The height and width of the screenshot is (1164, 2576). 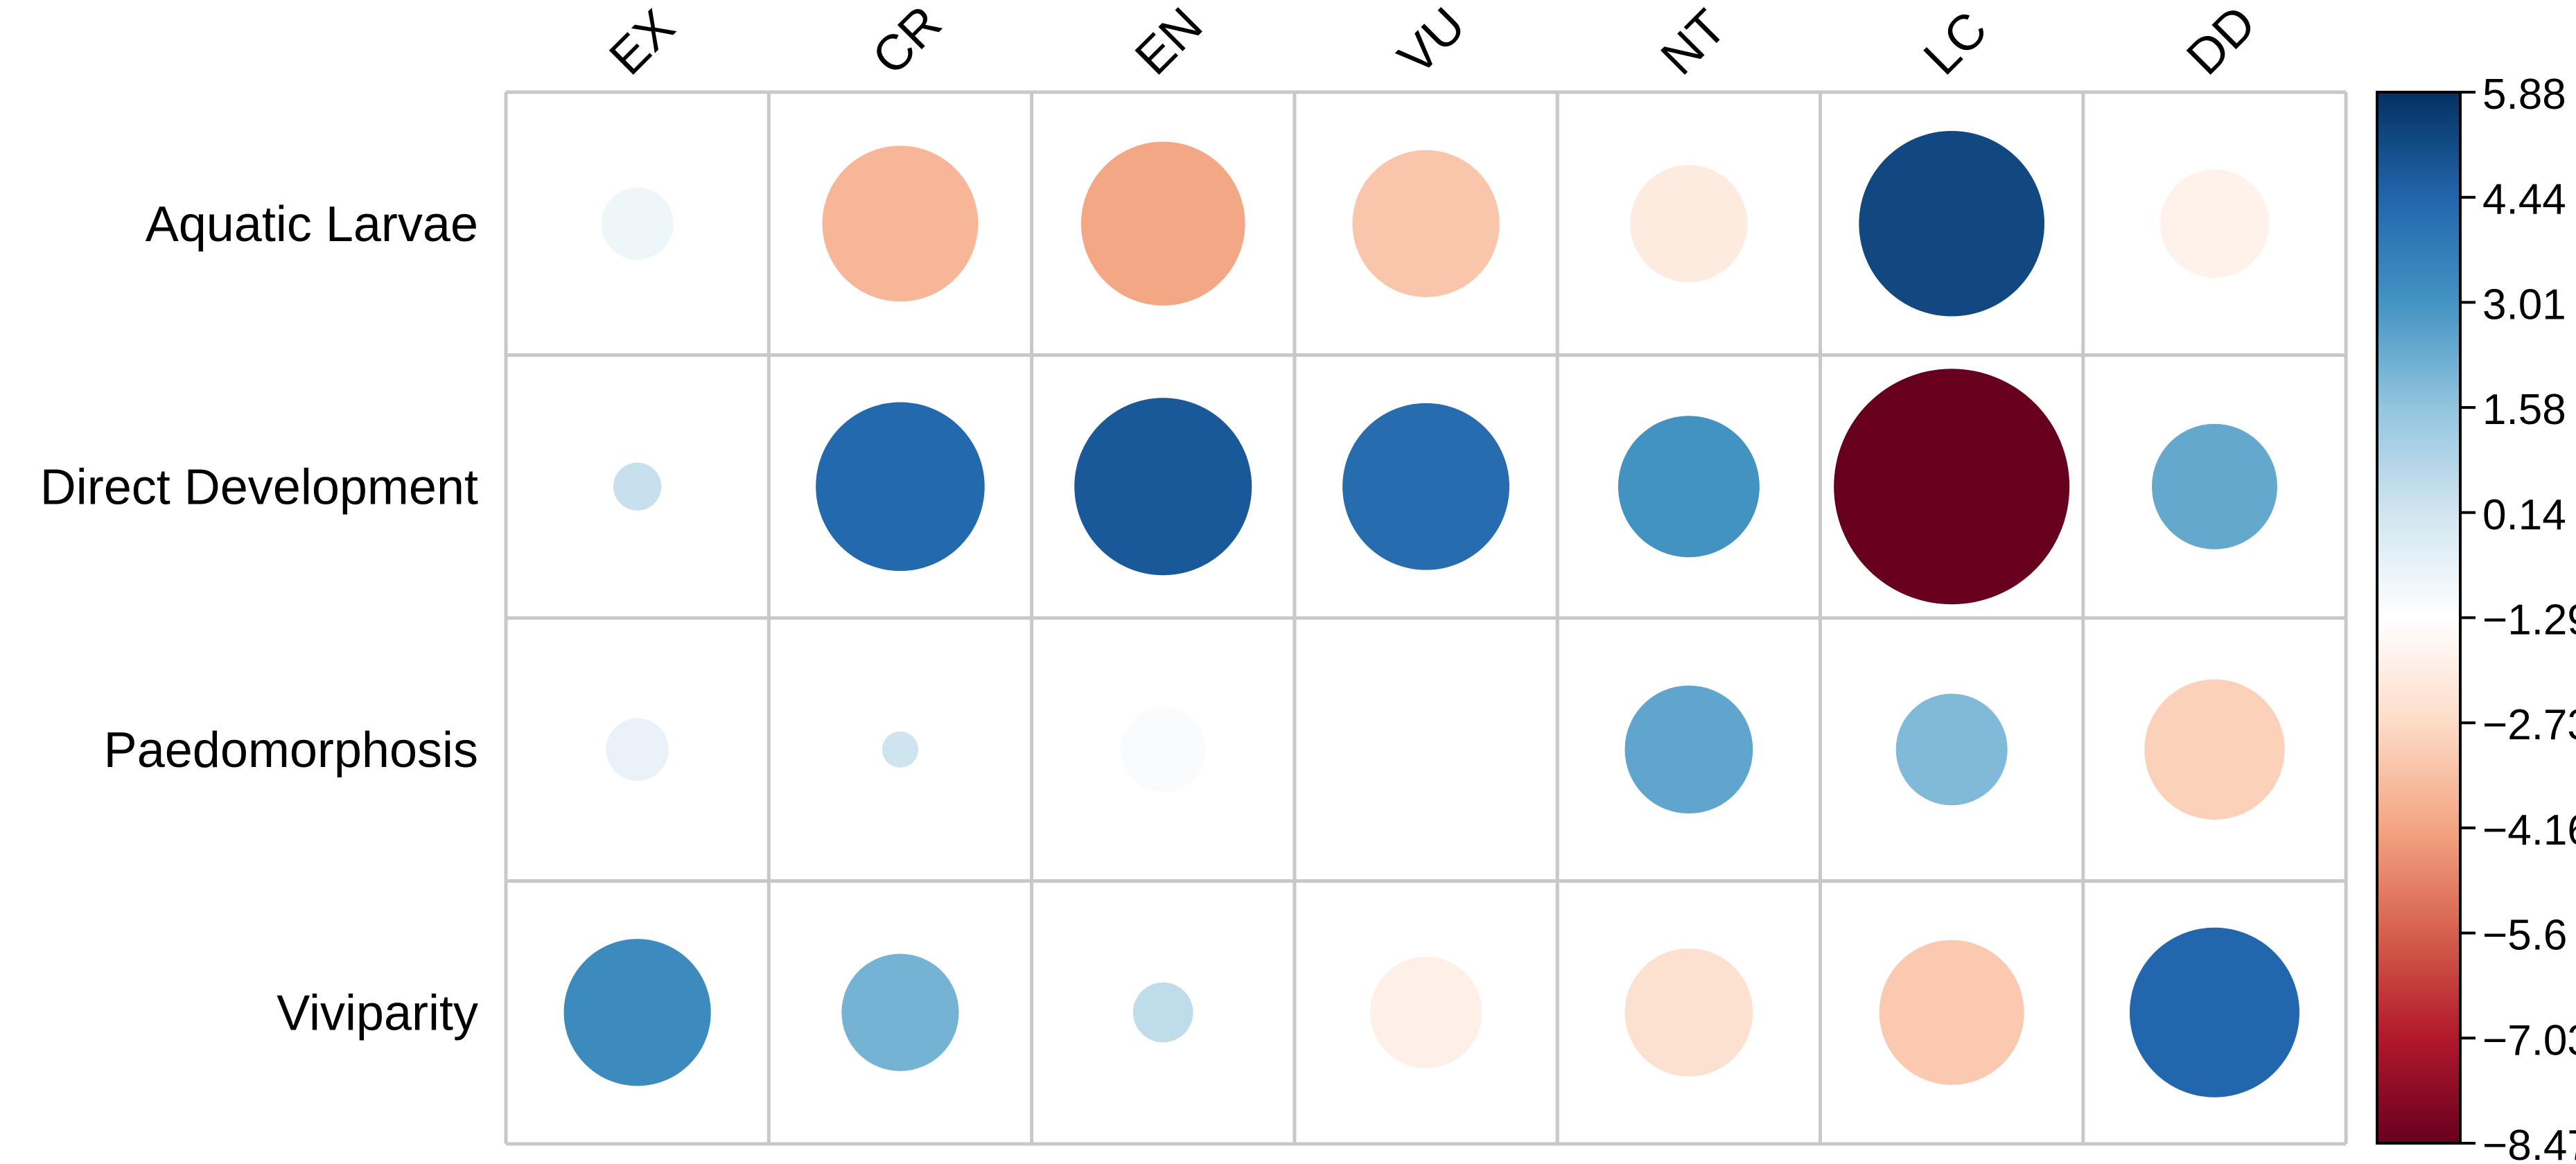 I want to click on column-label: EN, so click(x=1169, y=42).